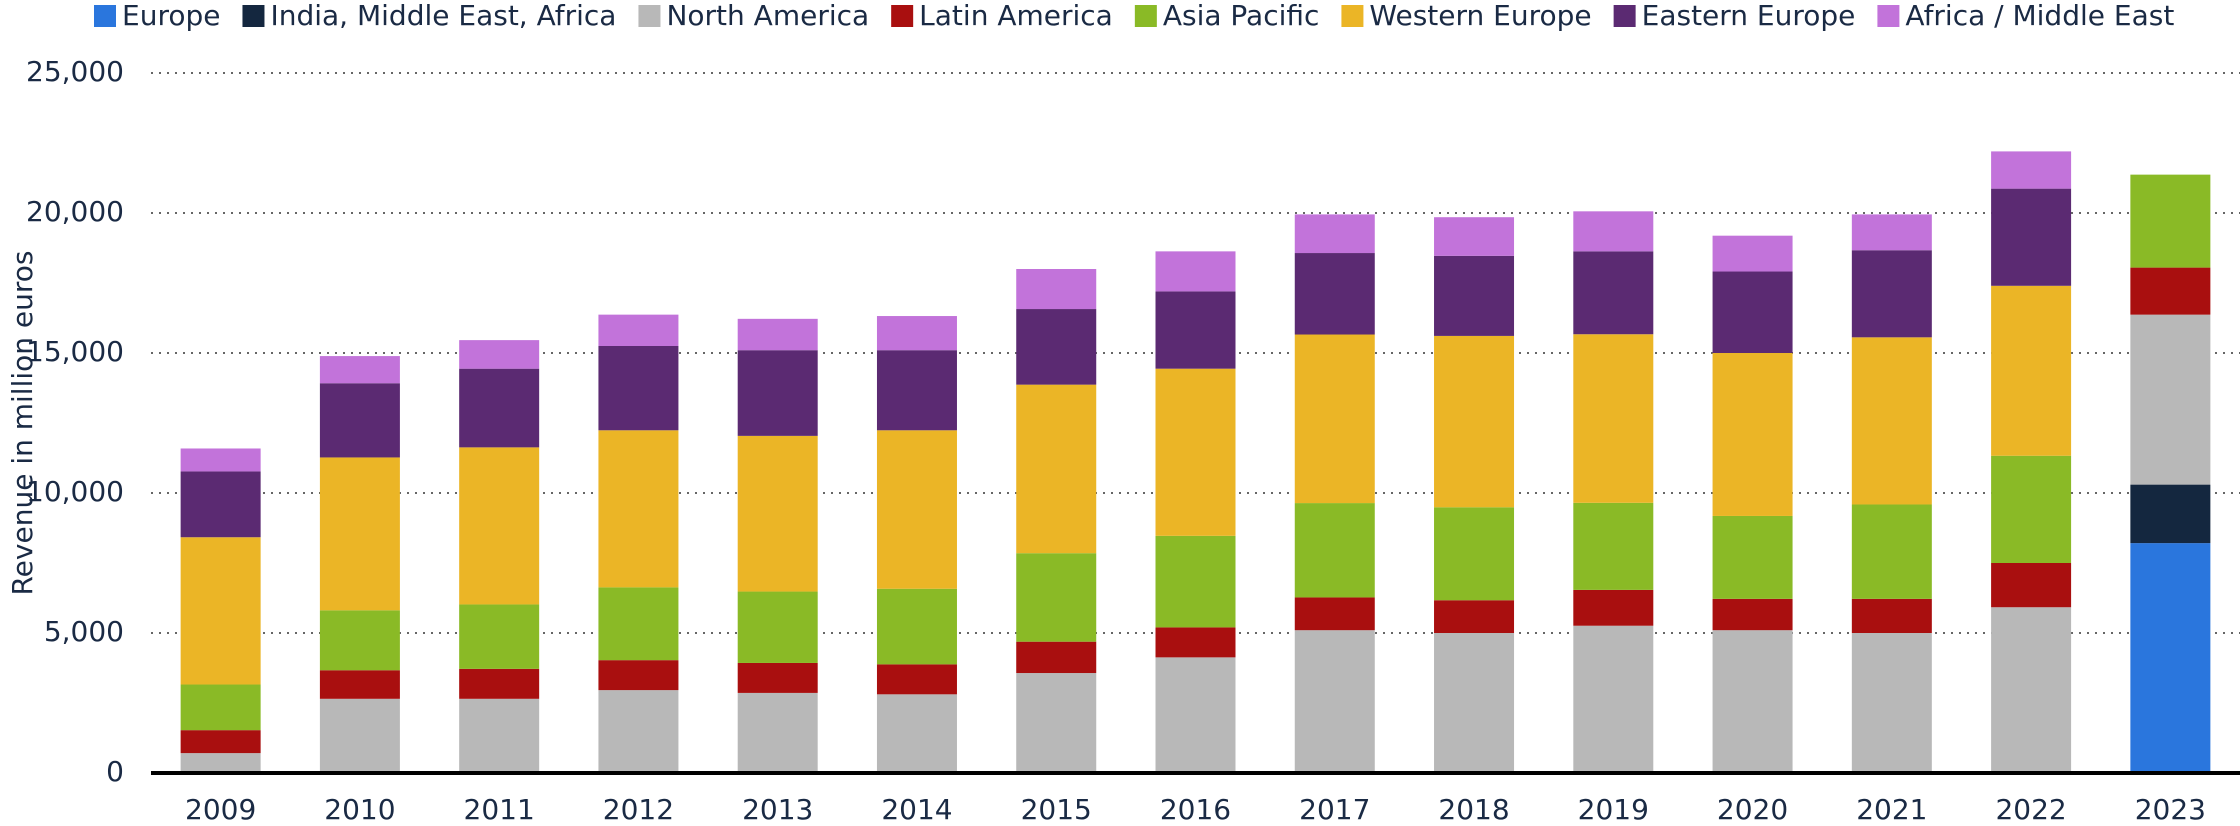  What do you see at coordinates (2030, 809) in the screenshot?
I see `x-tick-label: 2022` at bounding box center [2030, 809].